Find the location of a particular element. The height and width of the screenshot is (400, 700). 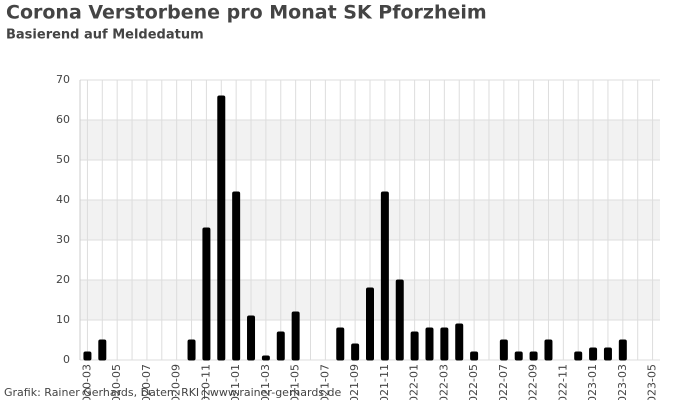

x-tick-label: 2022-11 is located at coordinates (562, 382).